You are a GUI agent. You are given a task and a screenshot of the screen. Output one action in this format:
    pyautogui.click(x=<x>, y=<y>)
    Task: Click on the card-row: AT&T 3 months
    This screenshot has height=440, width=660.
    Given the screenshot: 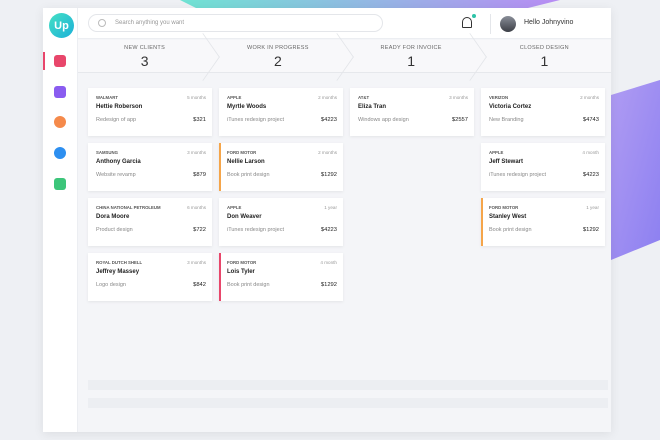 What is the action you would take?
    pyautogui.click(x=413, y=97)
    